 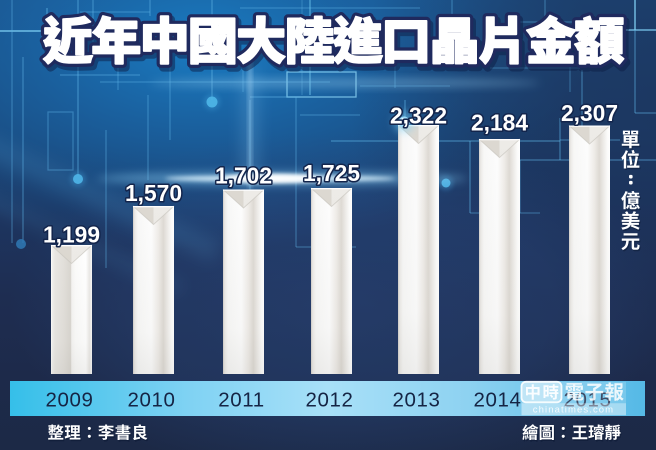 What do you see at coordinates (497, 399) in the screenshot?
I see `svg-text: 2014` at bounding box center [497, 399].